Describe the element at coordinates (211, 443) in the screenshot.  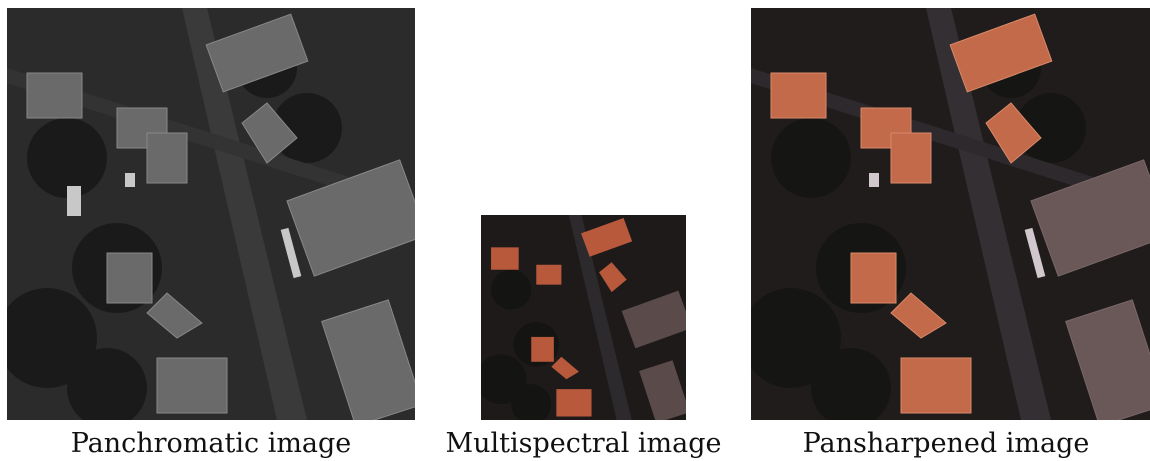
I see `panchromatic-caption: Panchromatic image` at that location.